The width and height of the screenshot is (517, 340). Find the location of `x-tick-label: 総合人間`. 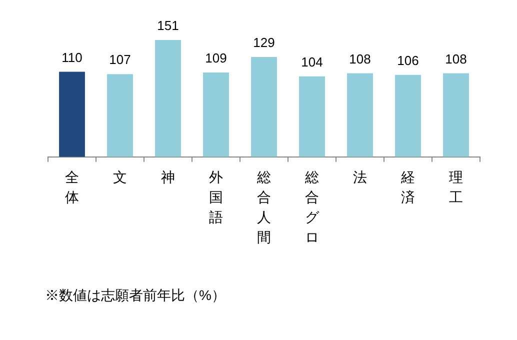

x-tick-label: 総合人間 is located at coordinates (263, 206).